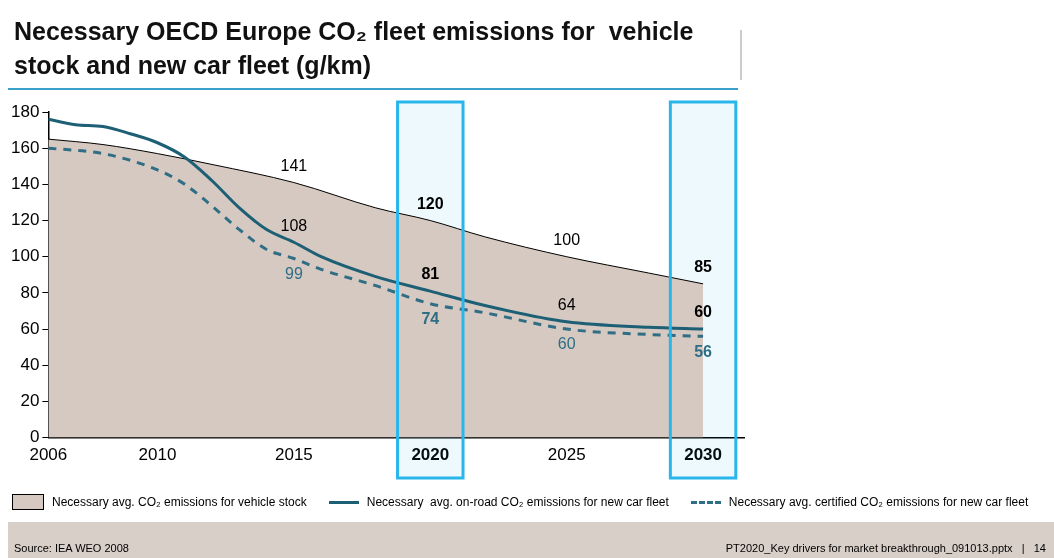  Describe the element at coordinates (30, 364) in the screenshot. I see `y-tick-label: 40` at that location.